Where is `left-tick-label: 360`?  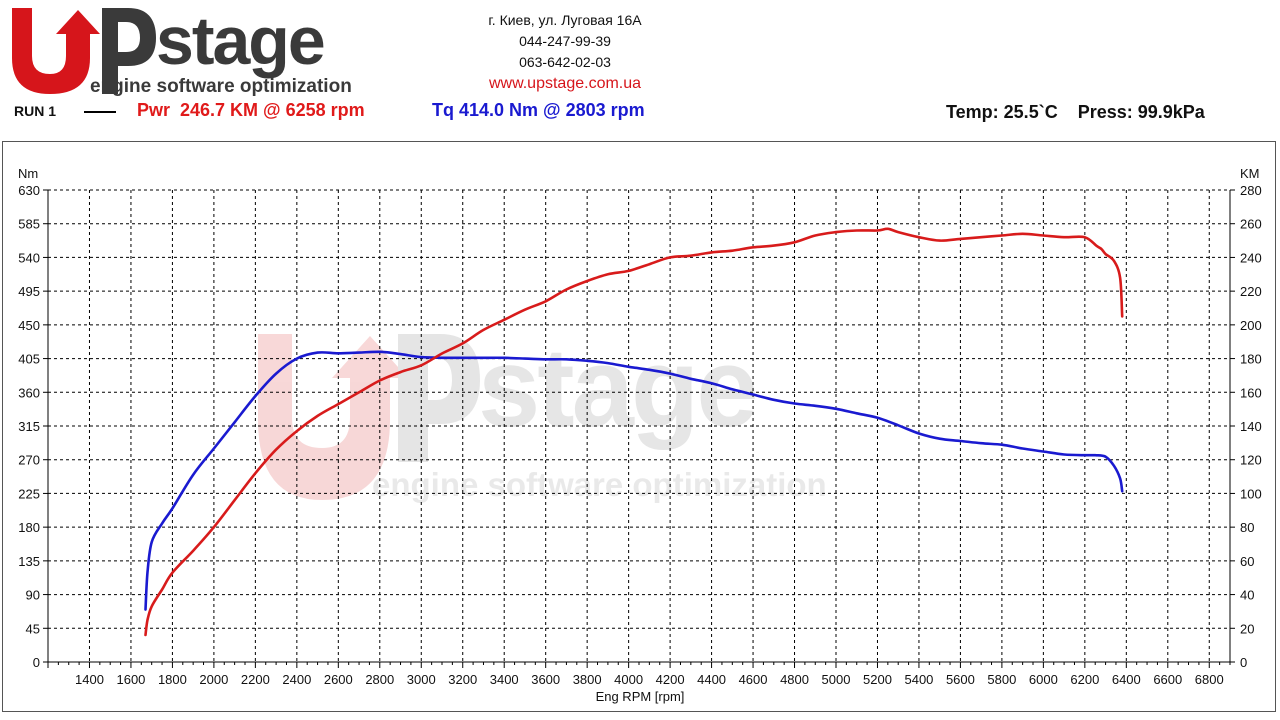
left-tick-label: 360 is located at coordinates (29, 392).